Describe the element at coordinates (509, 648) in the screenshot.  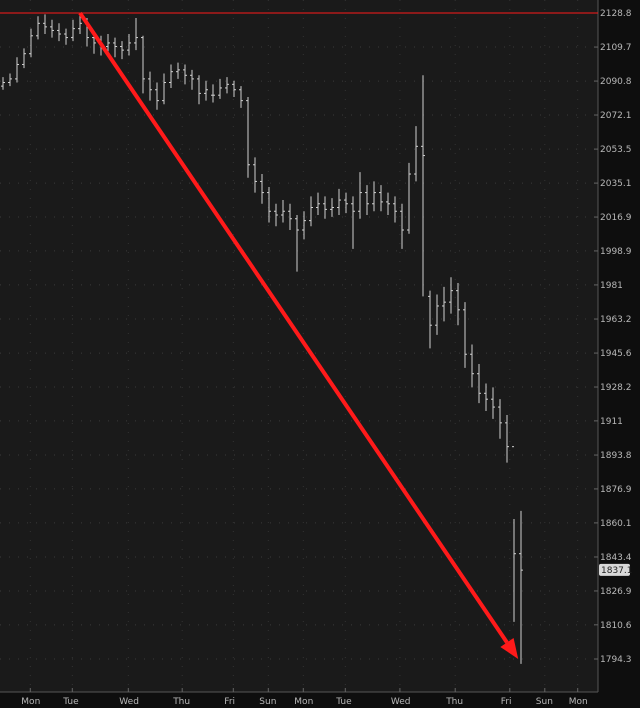
I see `trend-arrow-head` at that location.